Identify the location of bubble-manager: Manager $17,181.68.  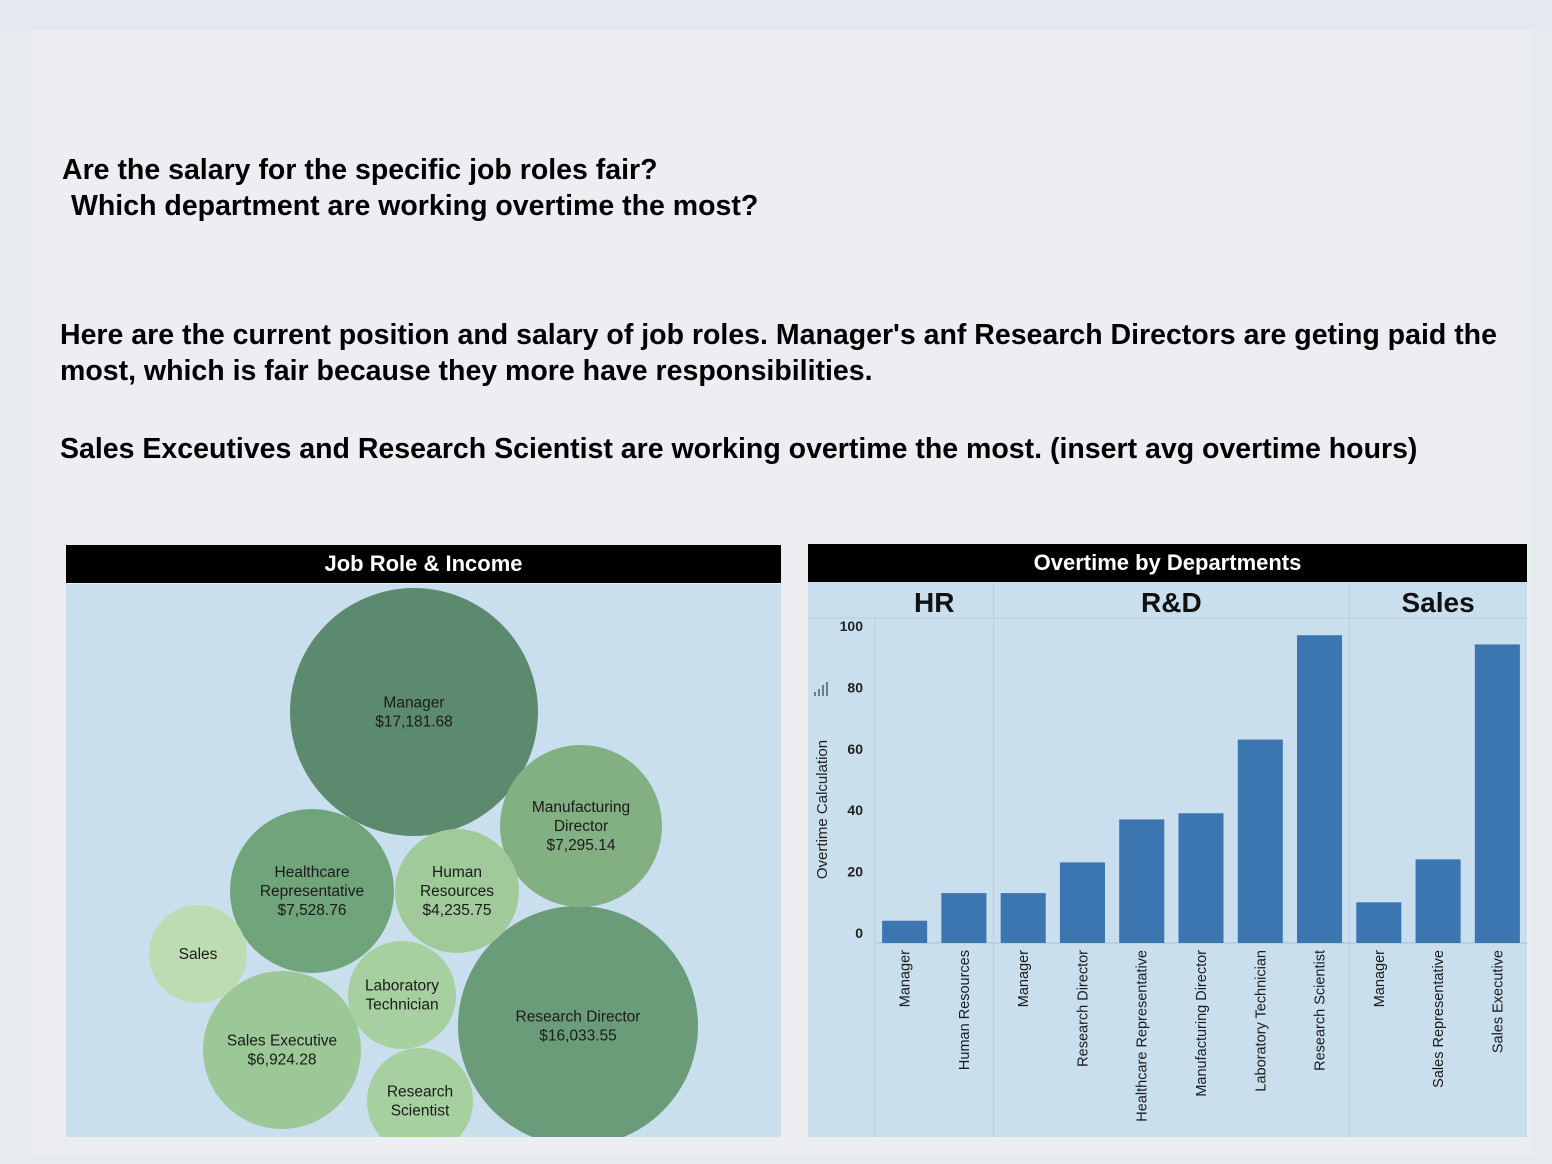
(414, 712).